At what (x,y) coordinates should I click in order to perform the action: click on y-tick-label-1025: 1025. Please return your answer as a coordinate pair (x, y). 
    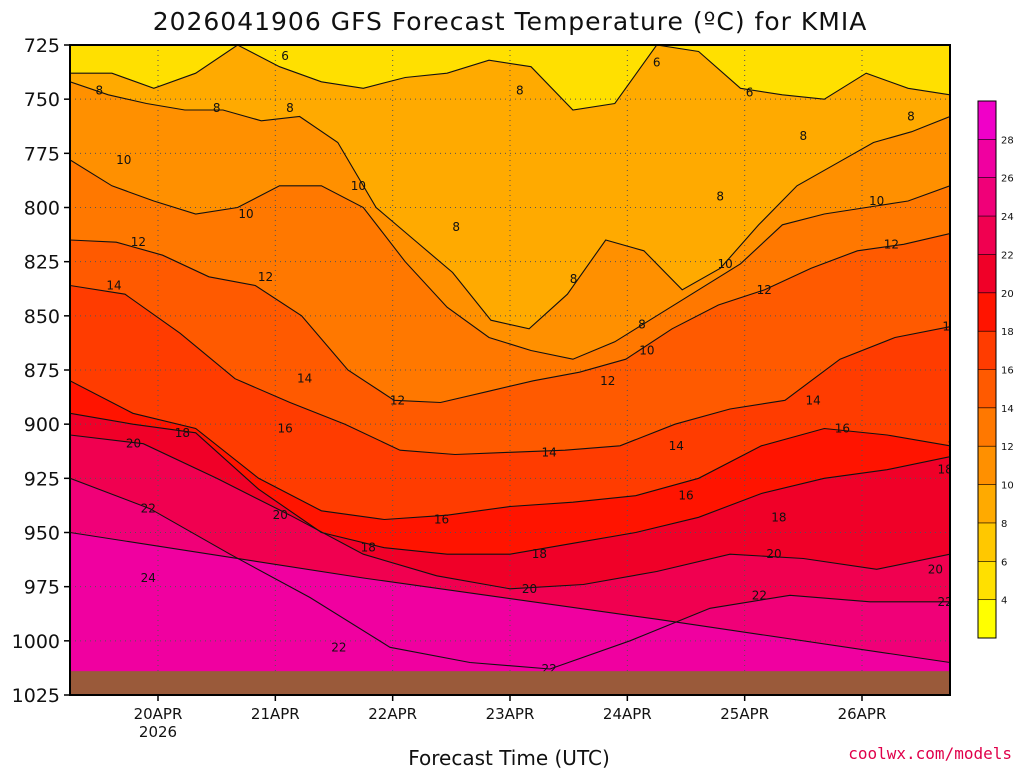
    Looking at the image, I should click on (36, 696).